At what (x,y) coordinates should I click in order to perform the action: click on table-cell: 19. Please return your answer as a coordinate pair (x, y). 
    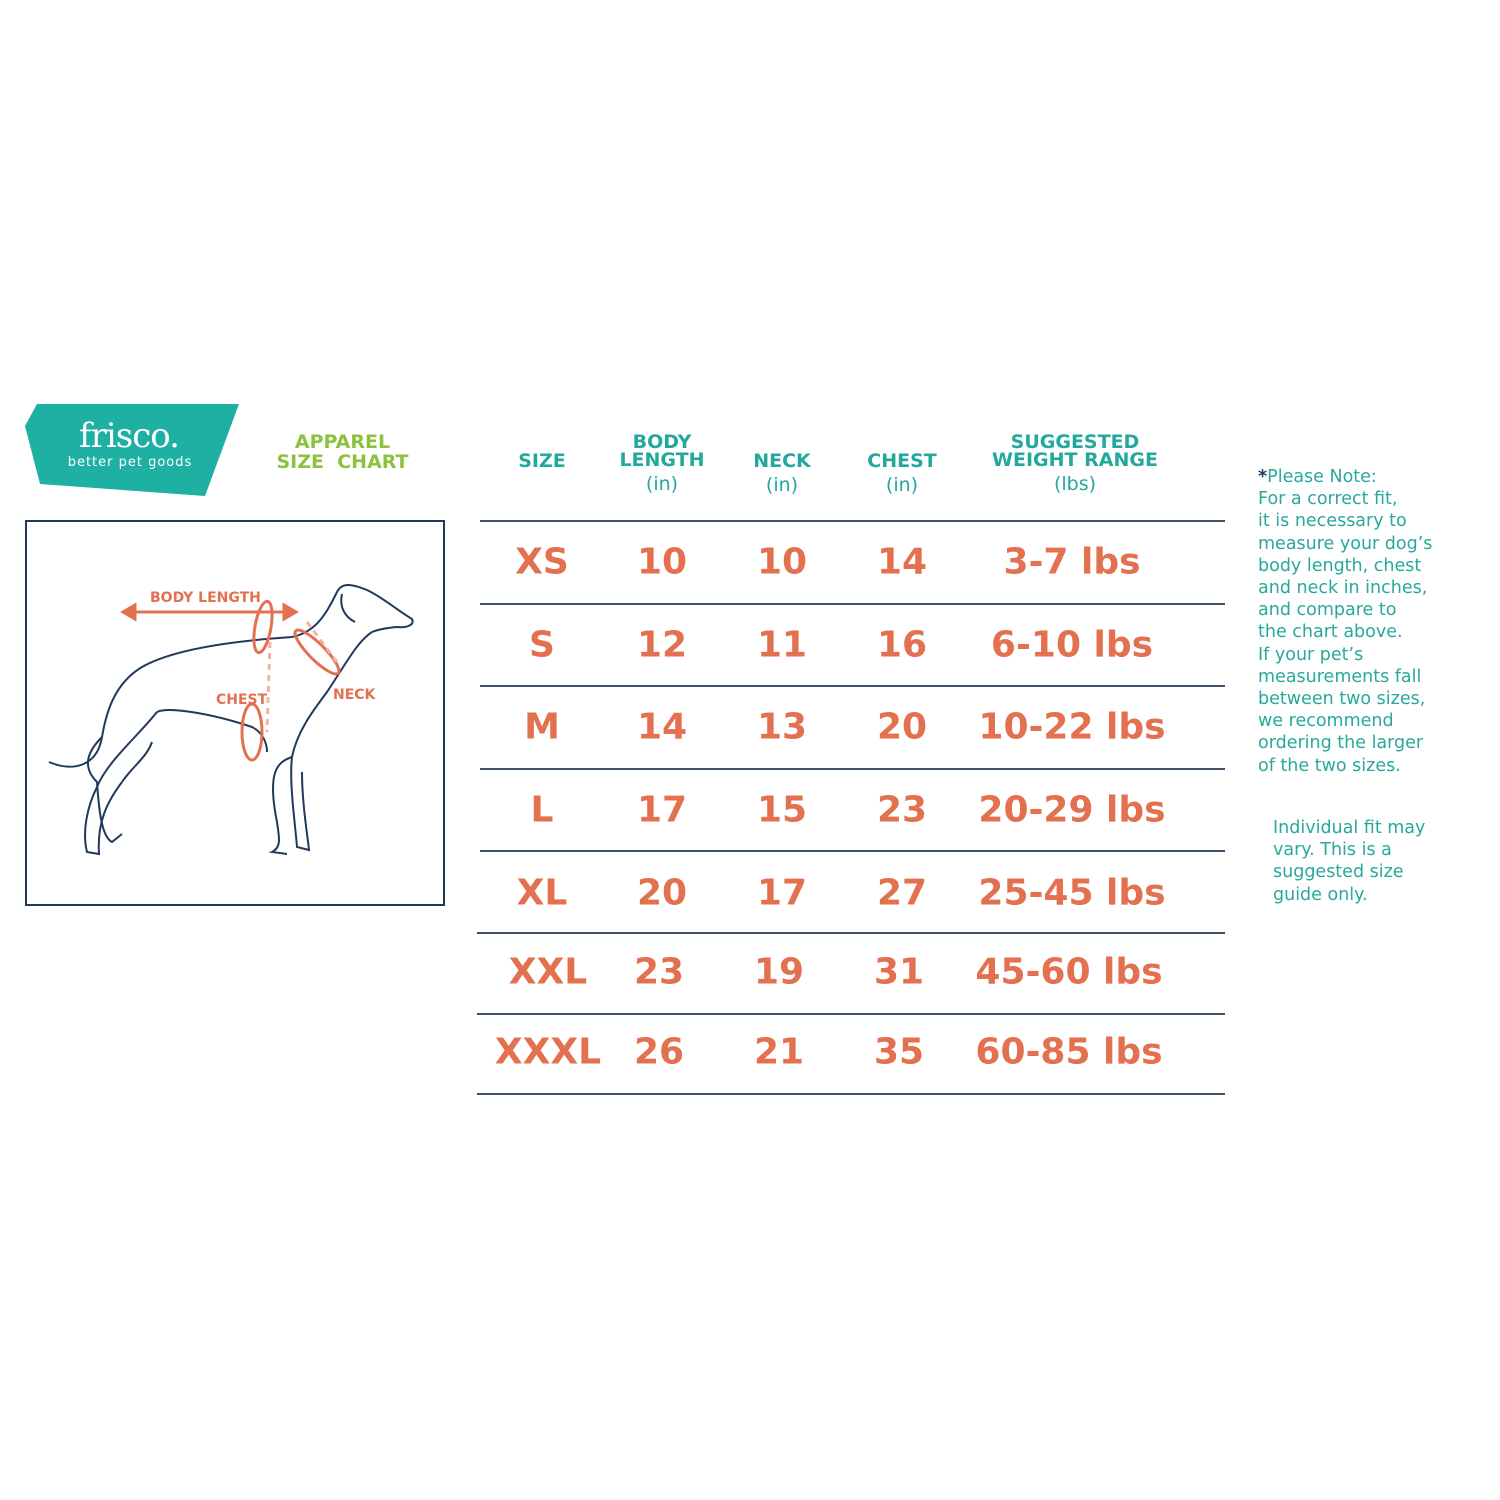
    Looking at the image, I should click on (779, 972).